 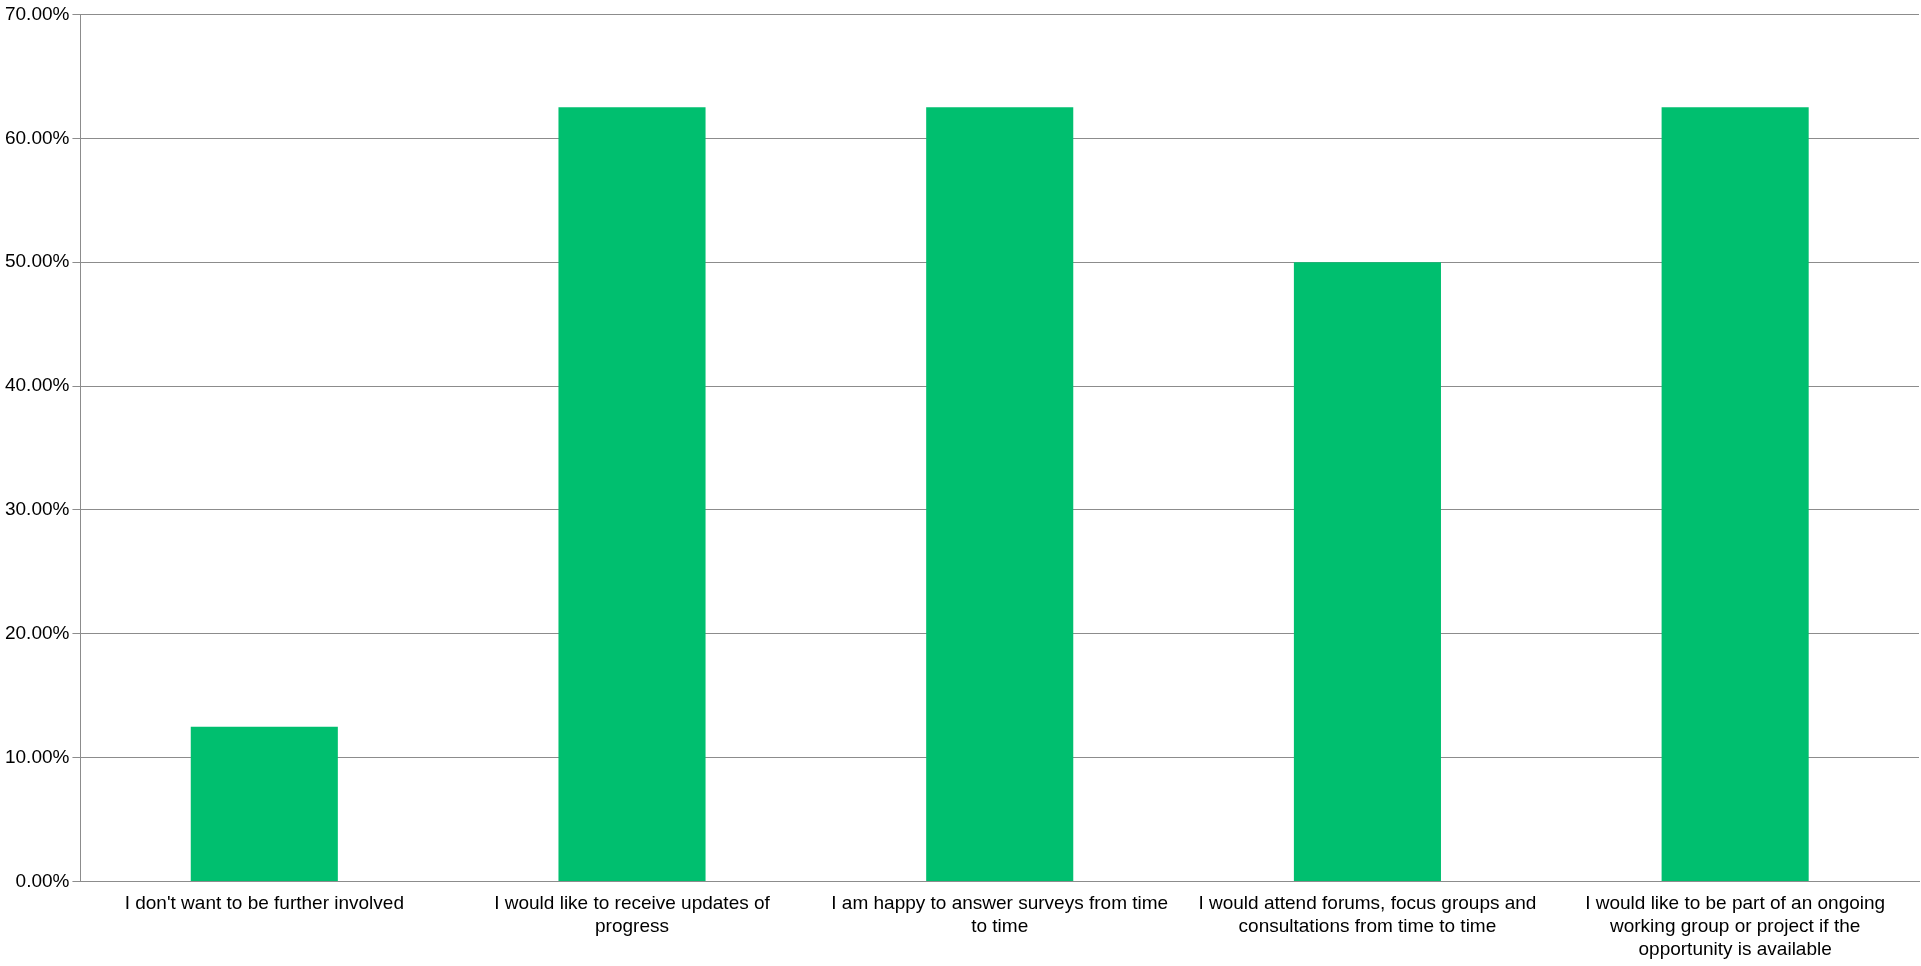 What do you see at coordinates (37, 633) in the screenshot?
I see `y-tick-label: 20.00%` at bounding box center [37, 633].